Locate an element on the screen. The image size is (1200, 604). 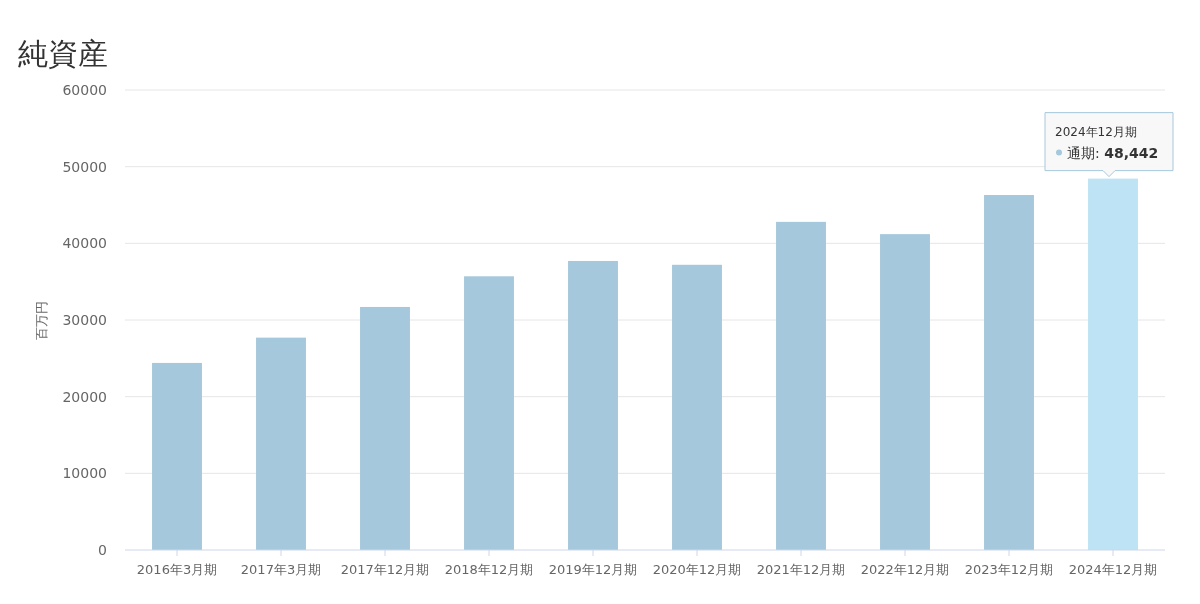
y-tick-label: 10000 is located at coordinates (84, 473).